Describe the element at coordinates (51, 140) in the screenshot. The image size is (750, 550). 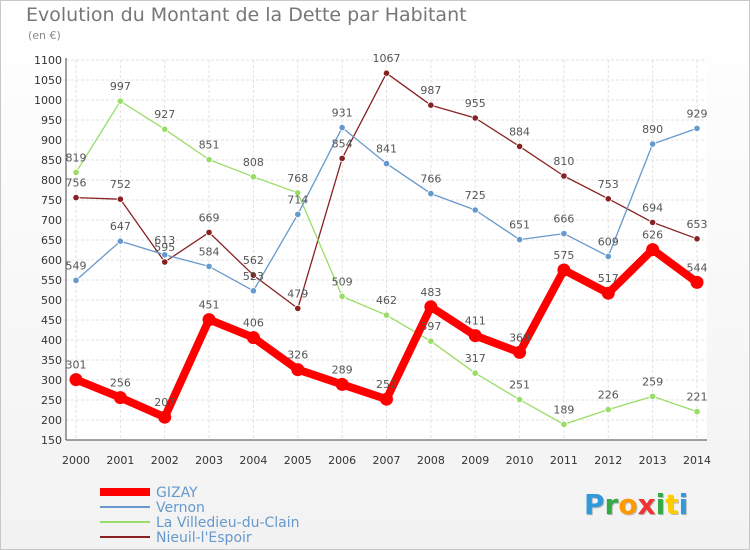
I see `y-tick-label: 900` at that location.